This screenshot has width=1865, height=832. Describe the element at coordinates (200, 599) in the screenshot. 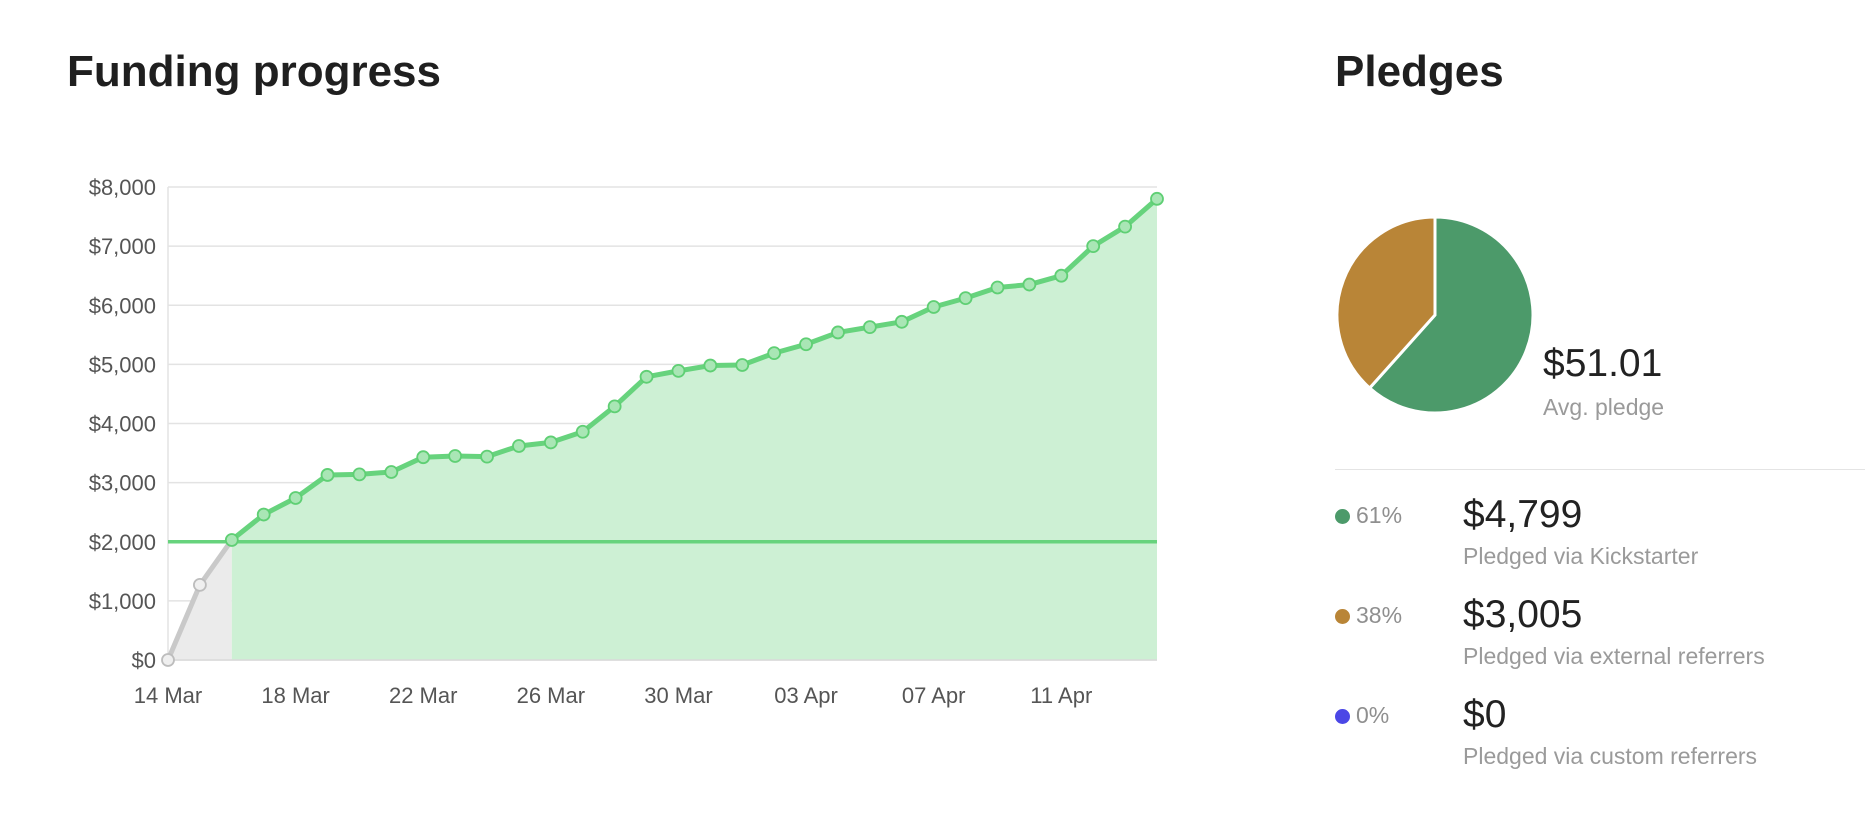

I see `pre-period-area` at that location.